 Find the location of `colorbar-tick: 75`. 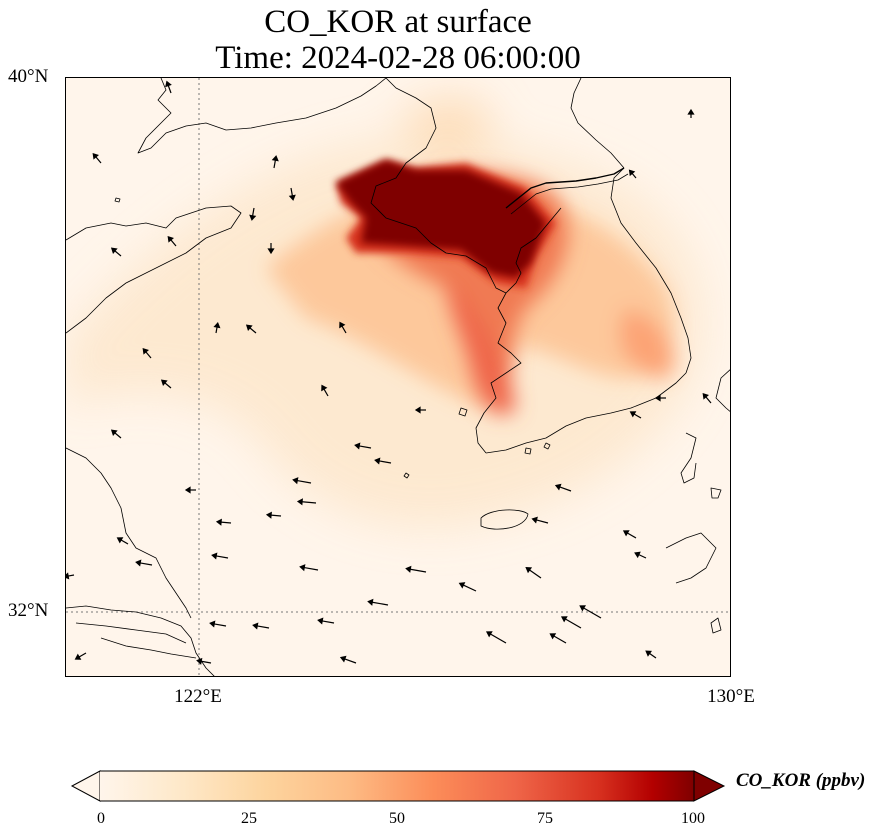

colorbar-tick: 75 is located at coordinates (545, 818).